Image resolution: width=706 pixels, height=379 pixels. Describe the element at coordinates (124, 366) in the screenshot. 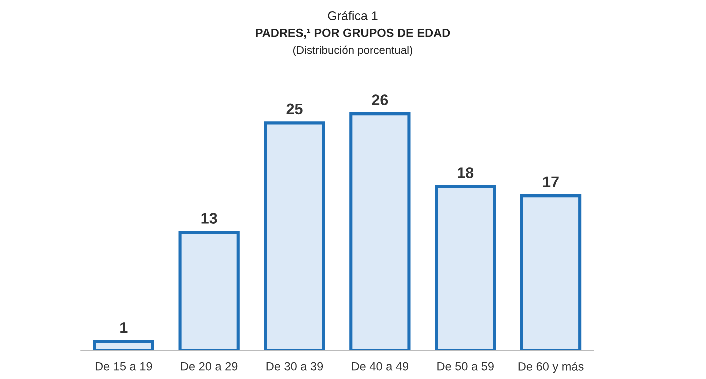

I see `x-tick-label: De 15 a 19` at that location.